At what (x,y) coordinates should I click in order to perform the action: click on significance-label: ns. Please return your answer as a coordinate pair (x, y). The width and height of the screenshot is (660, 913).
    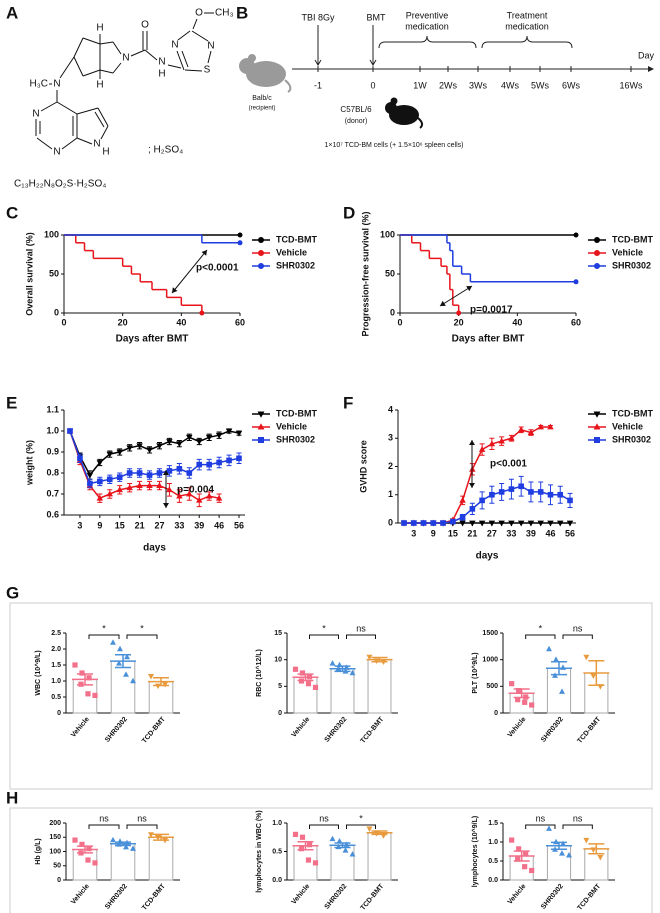
    Looking at the image, I should click on (104, 818).